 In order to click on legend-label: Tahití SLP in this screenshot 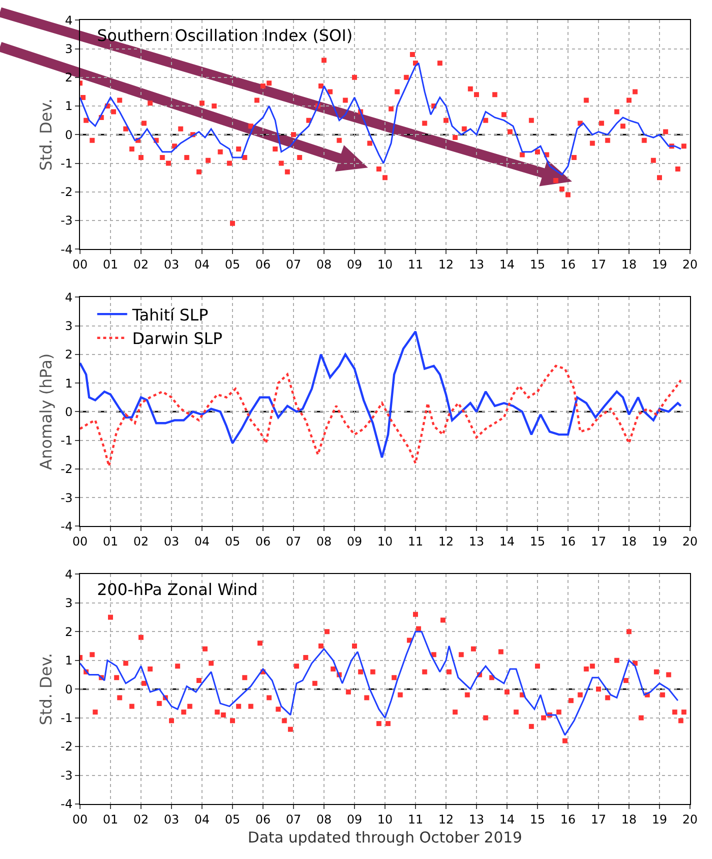, I will do `click(170, 314)`.